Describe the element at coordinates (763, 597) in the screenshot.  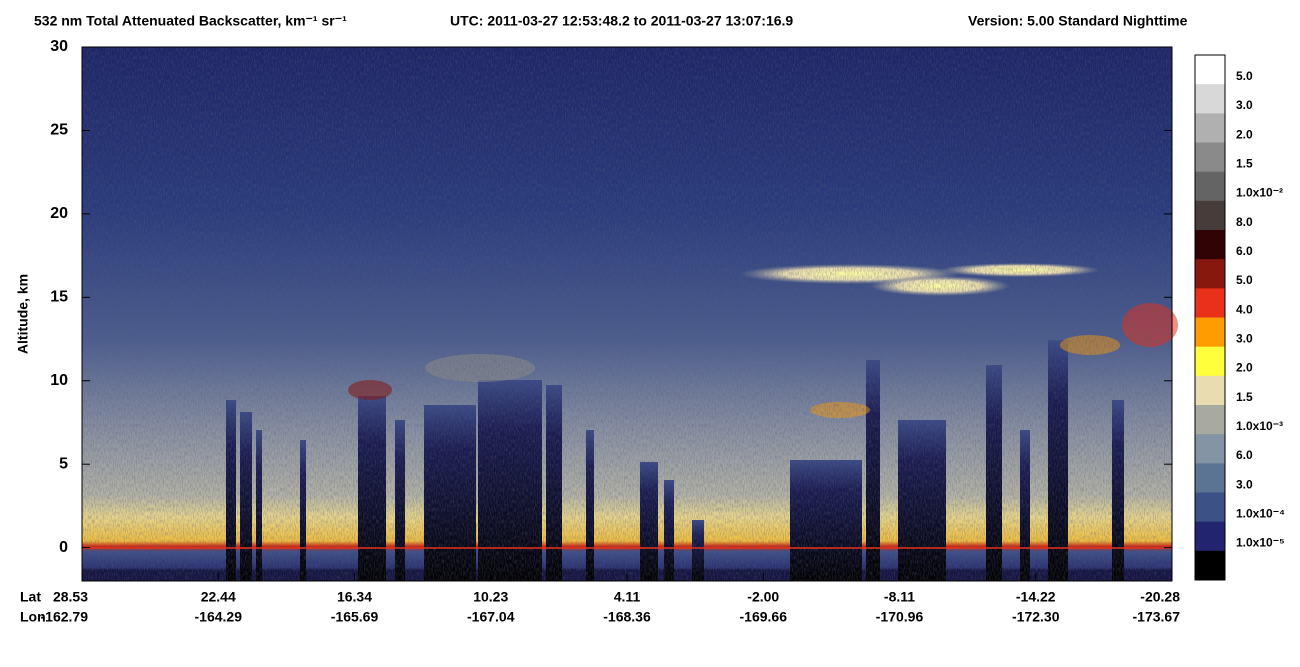
I see `x-tick-lat: -2.00` at that location.